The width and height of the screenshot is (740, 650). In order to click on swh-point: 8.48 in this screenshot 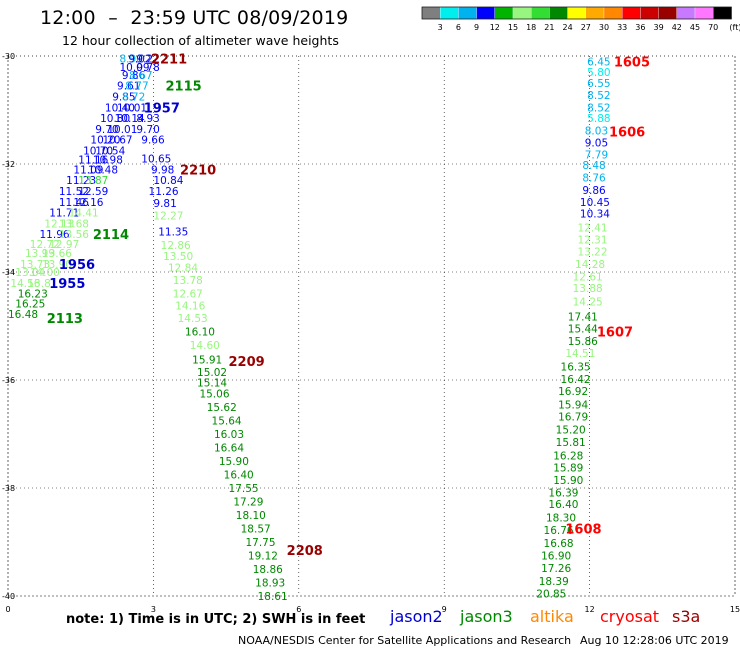, I will do `click(593, 166)`.